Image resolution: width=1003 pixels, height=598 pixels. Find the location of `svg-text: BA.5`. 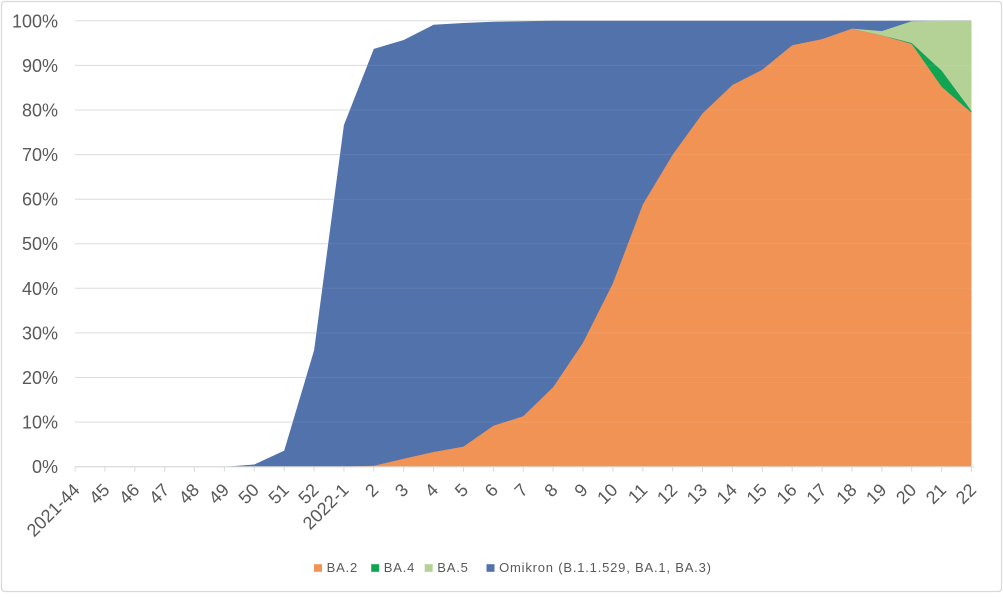

svg-text: BA.5 is located at coordinates (452, 567).